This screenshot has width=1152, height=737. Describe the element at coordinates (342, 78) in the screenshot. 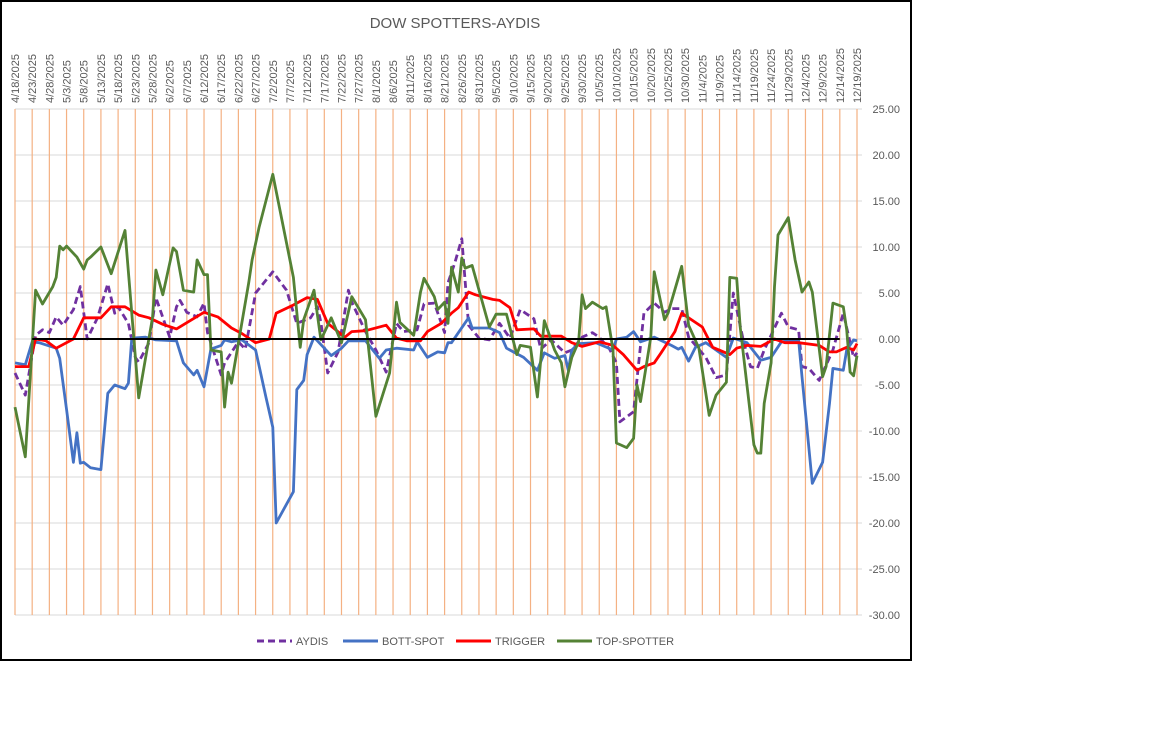

I see `x-tick-label: 7/22/2025` at that location.